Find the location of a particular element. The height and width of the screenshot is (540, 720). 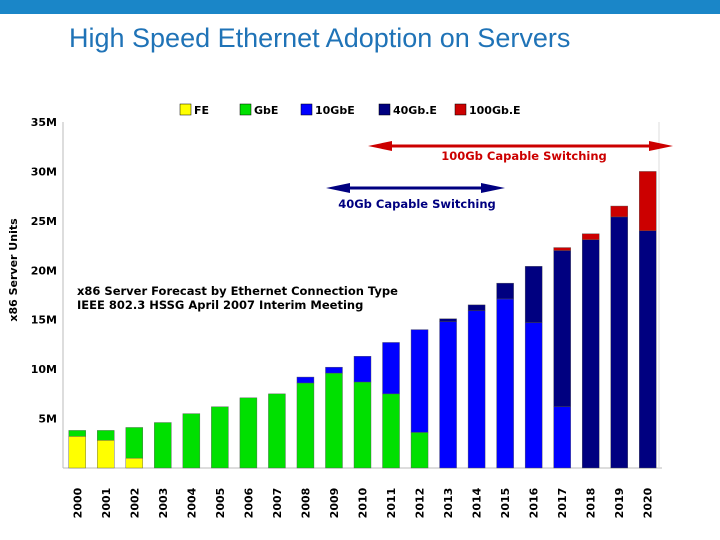

legend-label: 100Gb.E is located at coordinates (495, 110).